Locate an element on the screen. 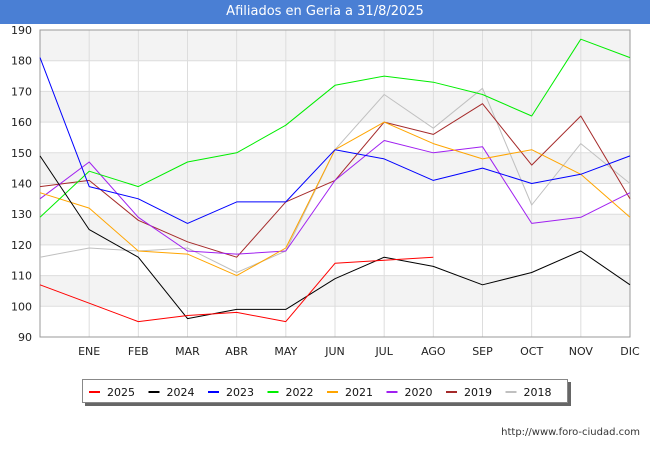 This screenshot has width=650, height=450. legend-label-2018: 2018 is located at coordinates (538, 392).